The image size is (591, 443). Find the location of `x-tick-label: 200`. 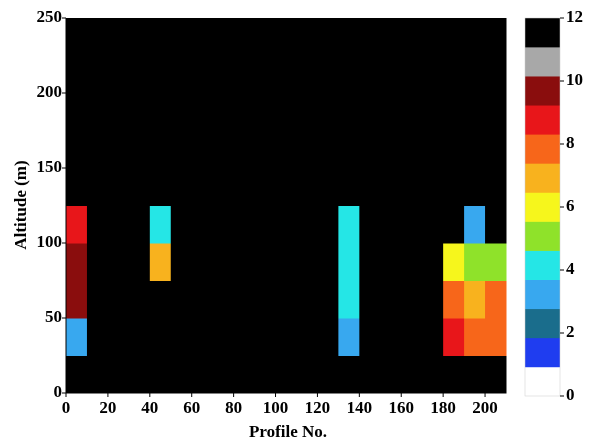

x-tick-label: 200 is located at coordinates (485, 407).